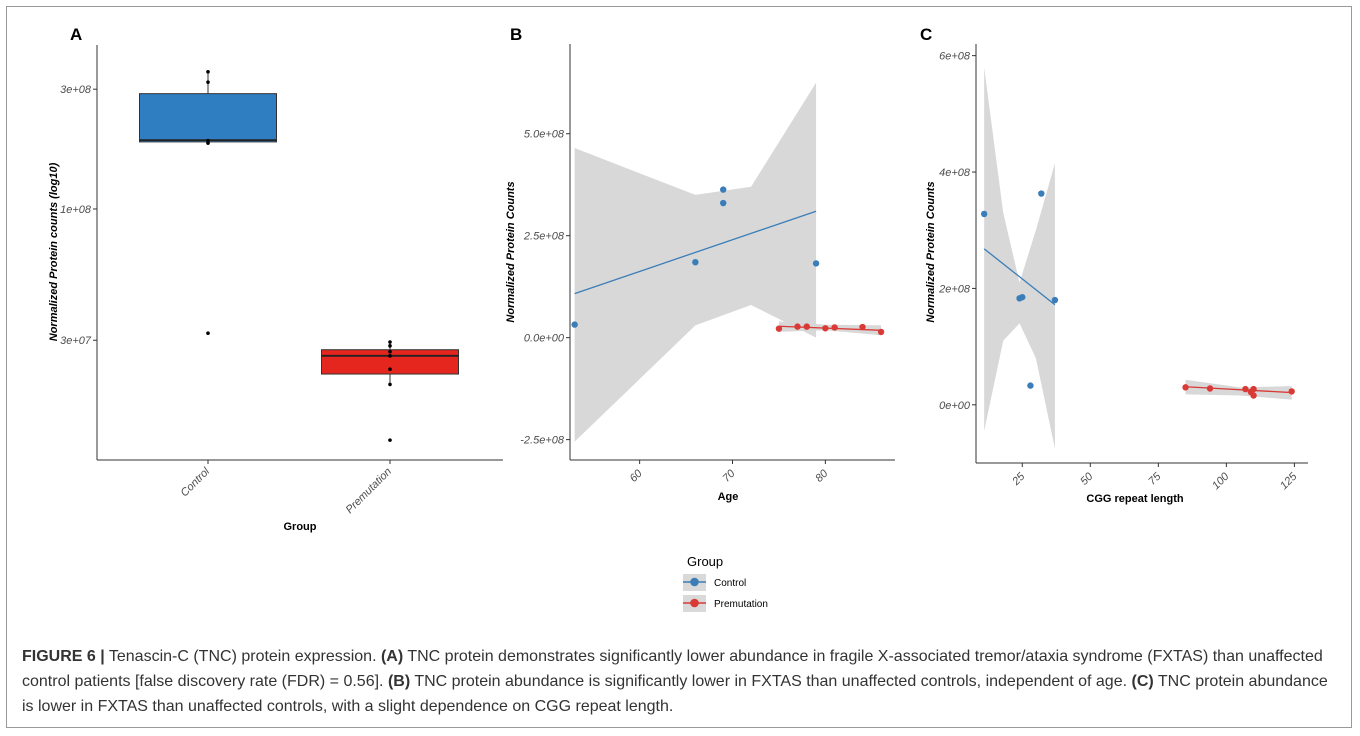 Image resolution: width=1360 pixels, height=736 pixels. What do you see at coordinates (955, 57) in the screenshot?
I see `panel-c-y-tick-label: 6e+08` at bounding box center [955, 57].